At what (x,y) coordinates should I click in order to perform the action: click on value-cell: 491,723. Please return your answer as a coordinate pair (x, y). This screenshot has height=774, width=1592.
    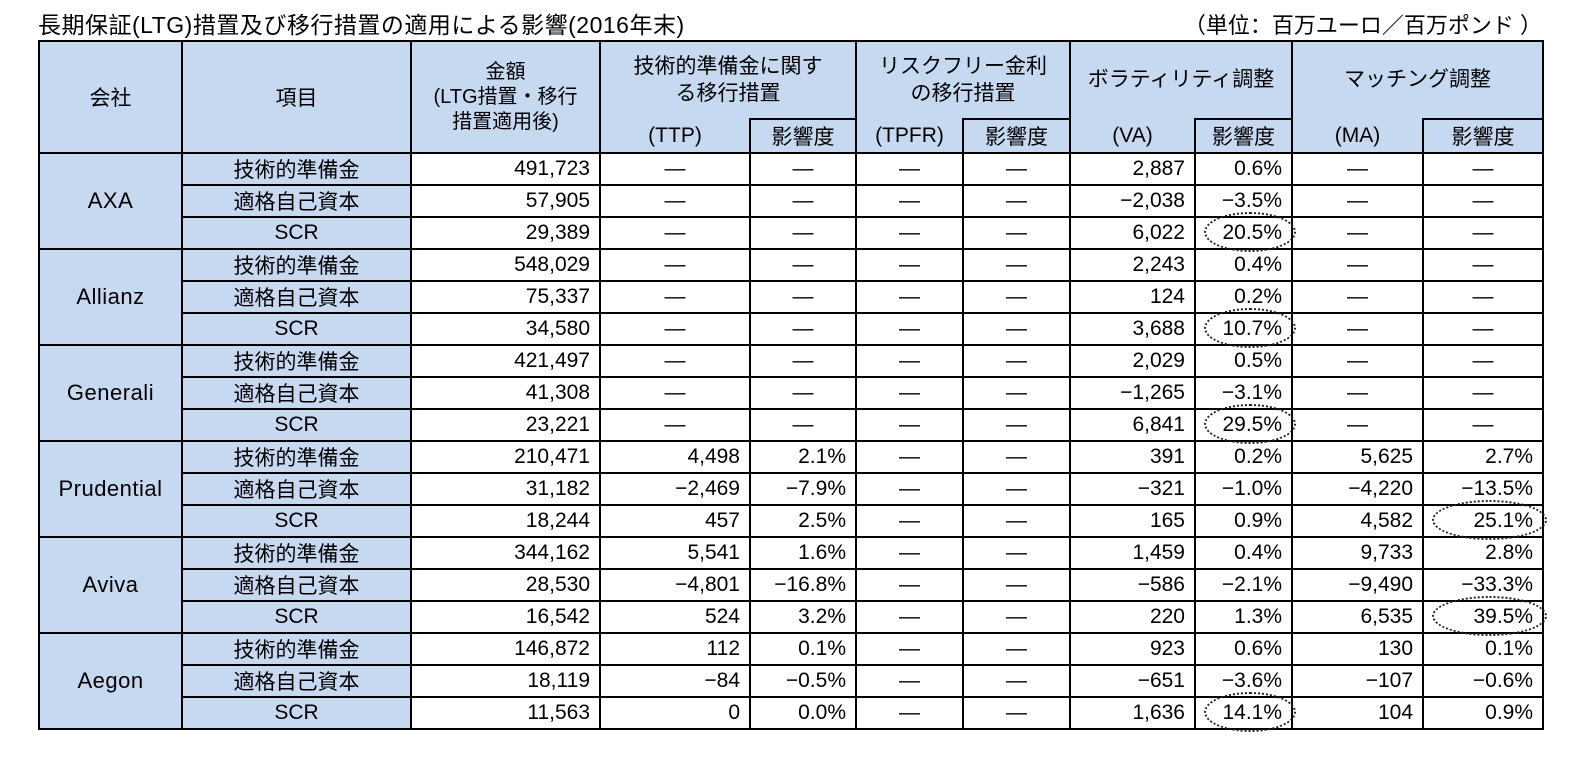
    Looking at the image, I should click on (505, 169).